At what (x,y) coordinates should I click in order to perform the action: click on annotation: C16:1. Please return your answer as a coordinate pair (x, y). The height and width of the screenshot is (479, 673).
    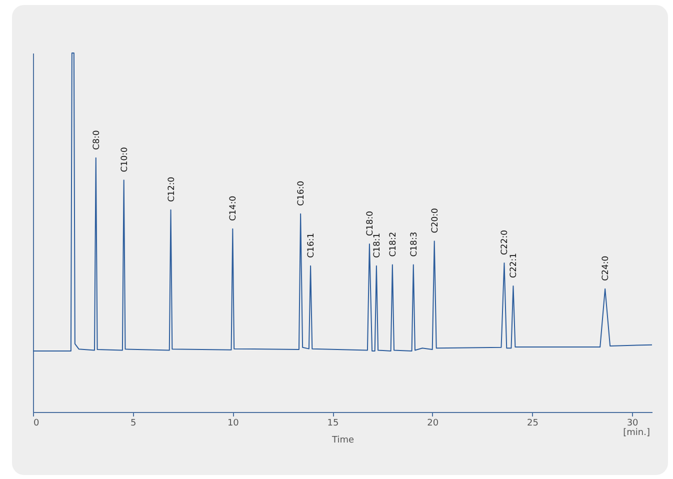
    Looking at the image, I should click on (311, 245).